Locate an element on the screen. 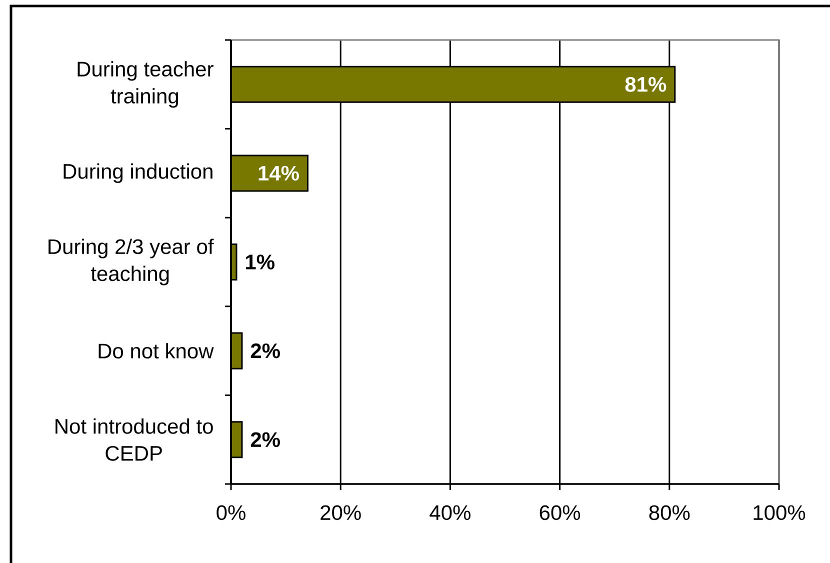 The width and height of the screenshot is (830, 563). data-label: 1% is located at coordinates (260, 262).